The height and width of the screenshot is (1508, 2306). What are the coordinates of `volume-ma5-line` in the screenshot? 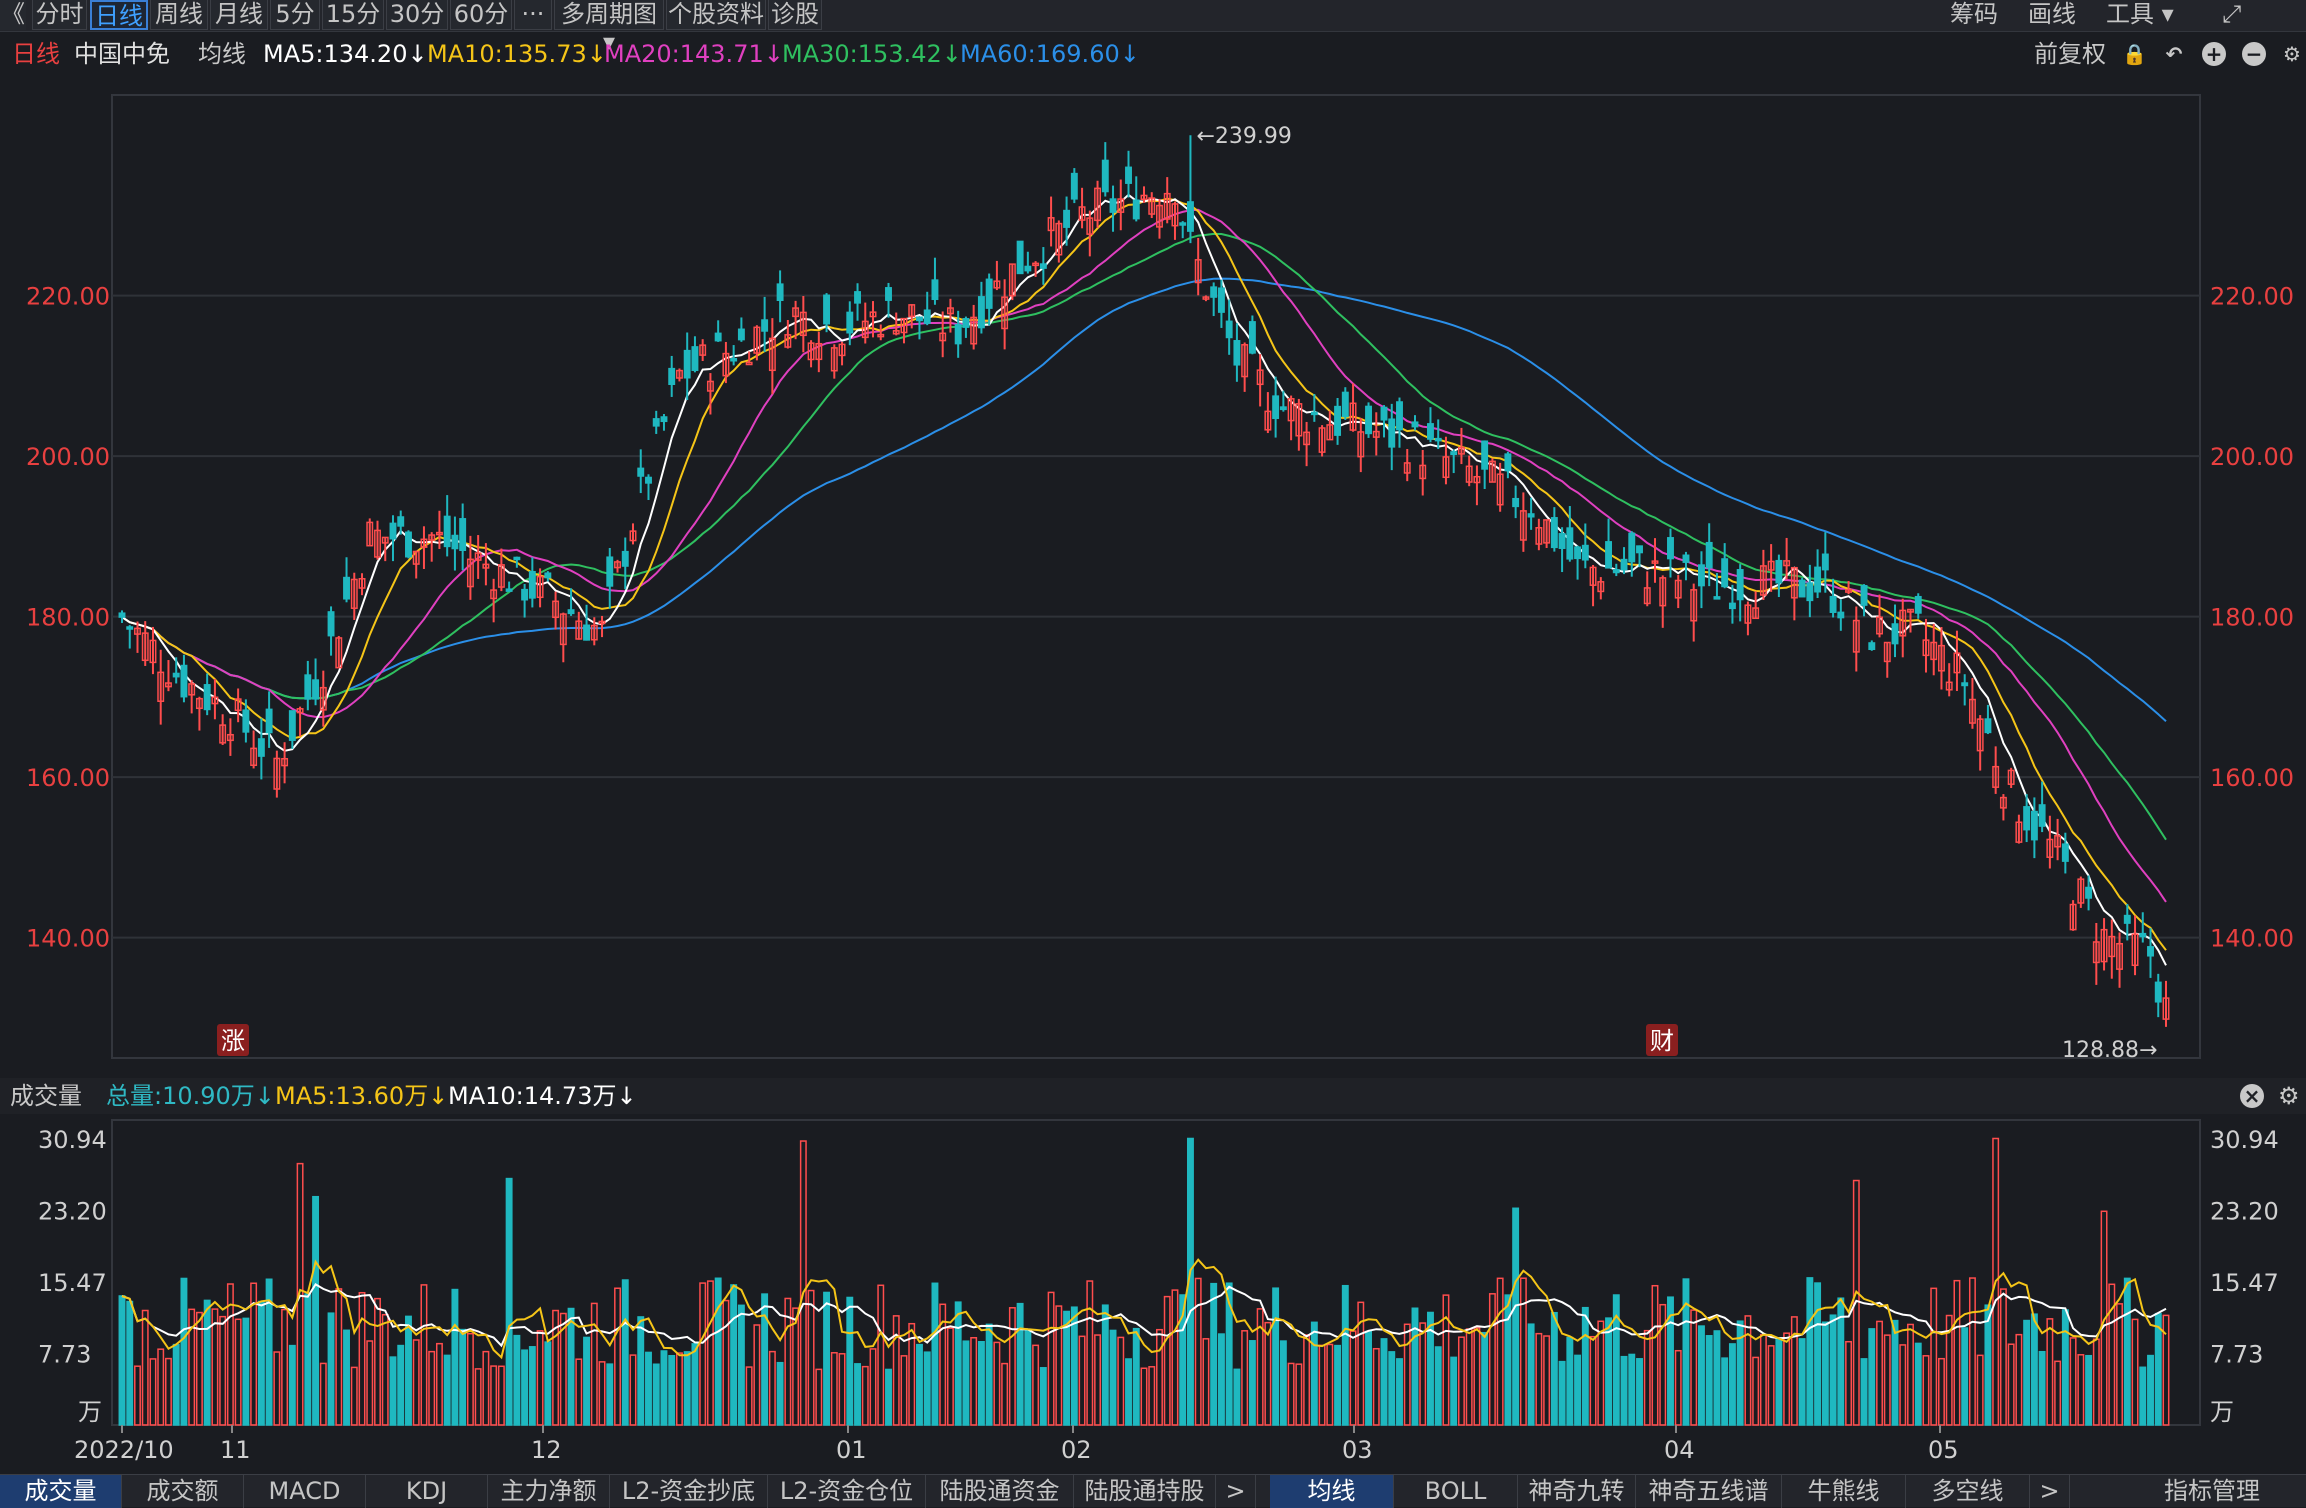 It's located at (1144, 1309).